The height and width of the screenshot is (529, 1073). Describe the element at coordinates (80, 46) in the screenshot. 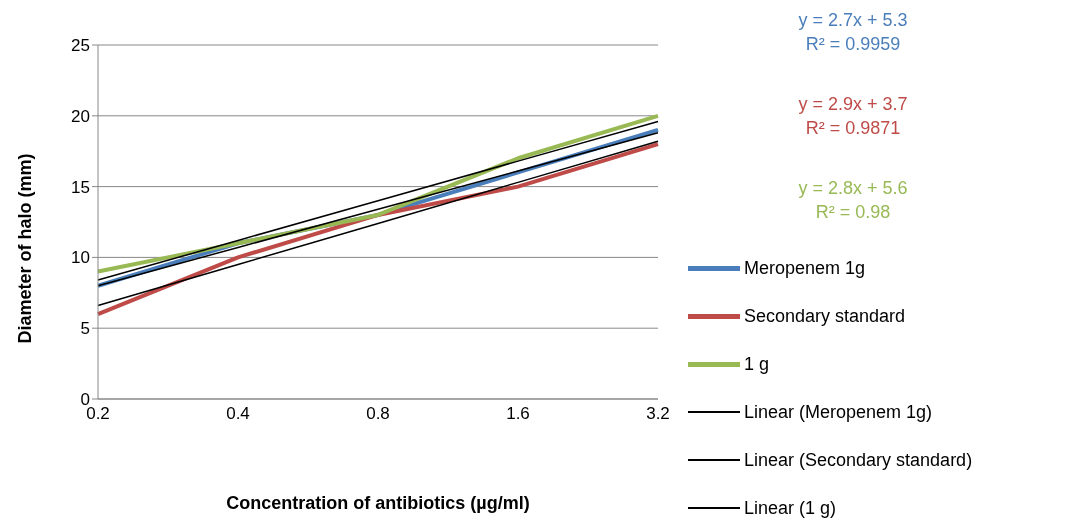

I see `y-tick-label: 25` at that location.